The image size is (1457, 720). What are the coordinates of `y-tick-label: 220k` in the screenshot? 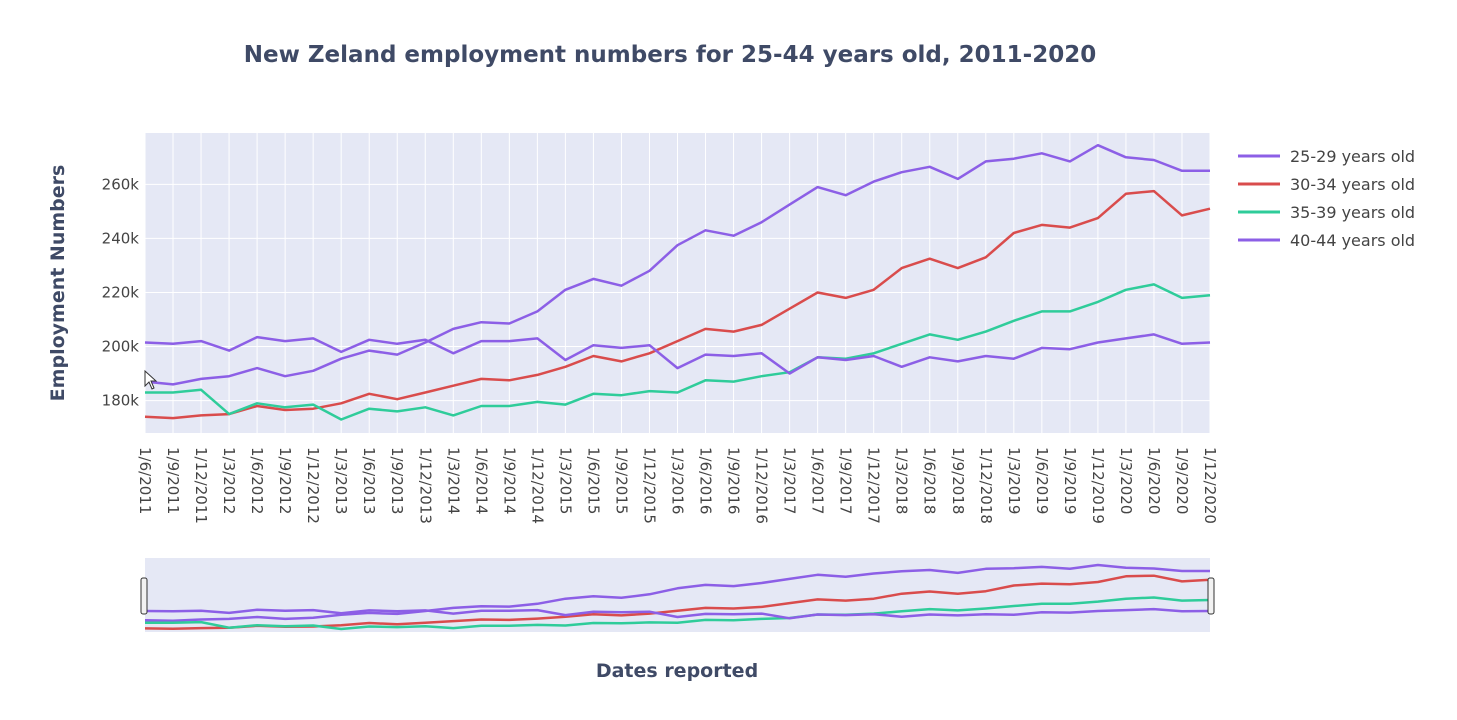 It's located at (121, 292).